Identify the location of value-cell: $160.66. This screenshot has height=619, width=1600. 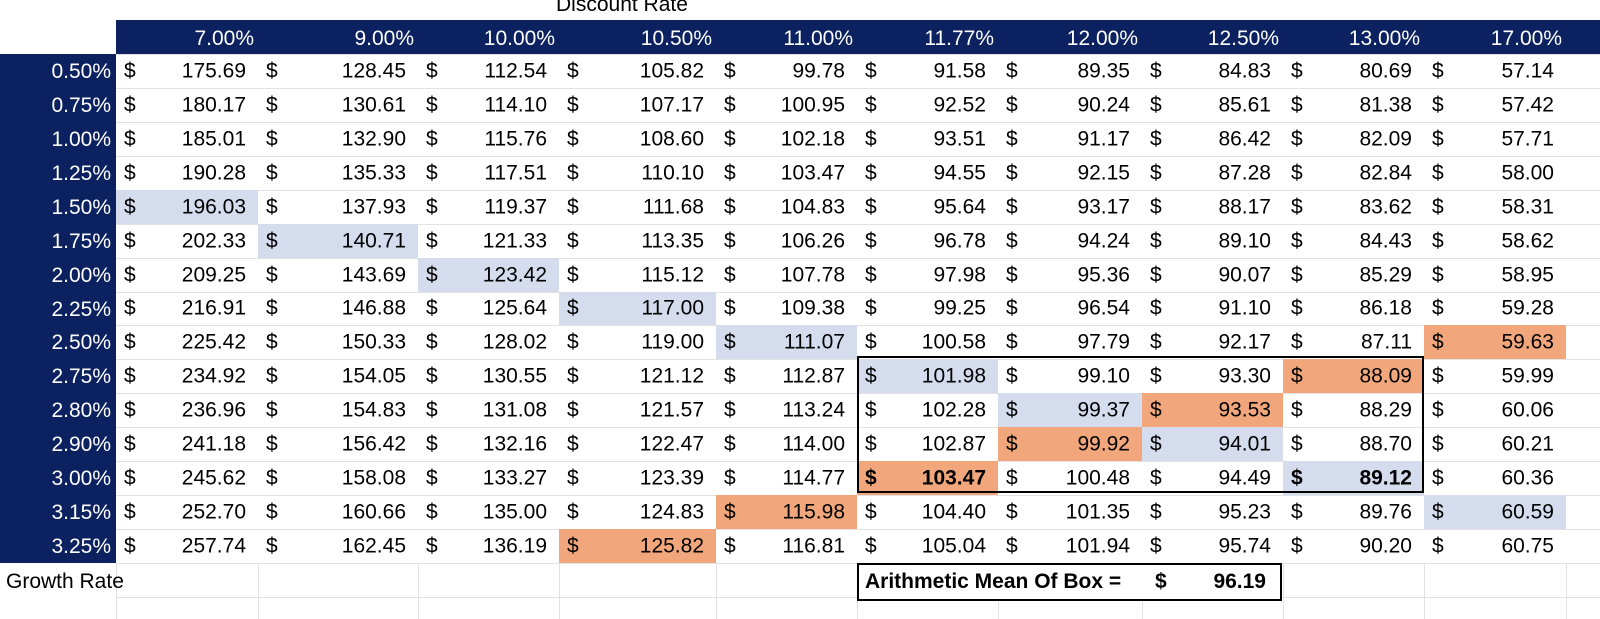
(338, 512).